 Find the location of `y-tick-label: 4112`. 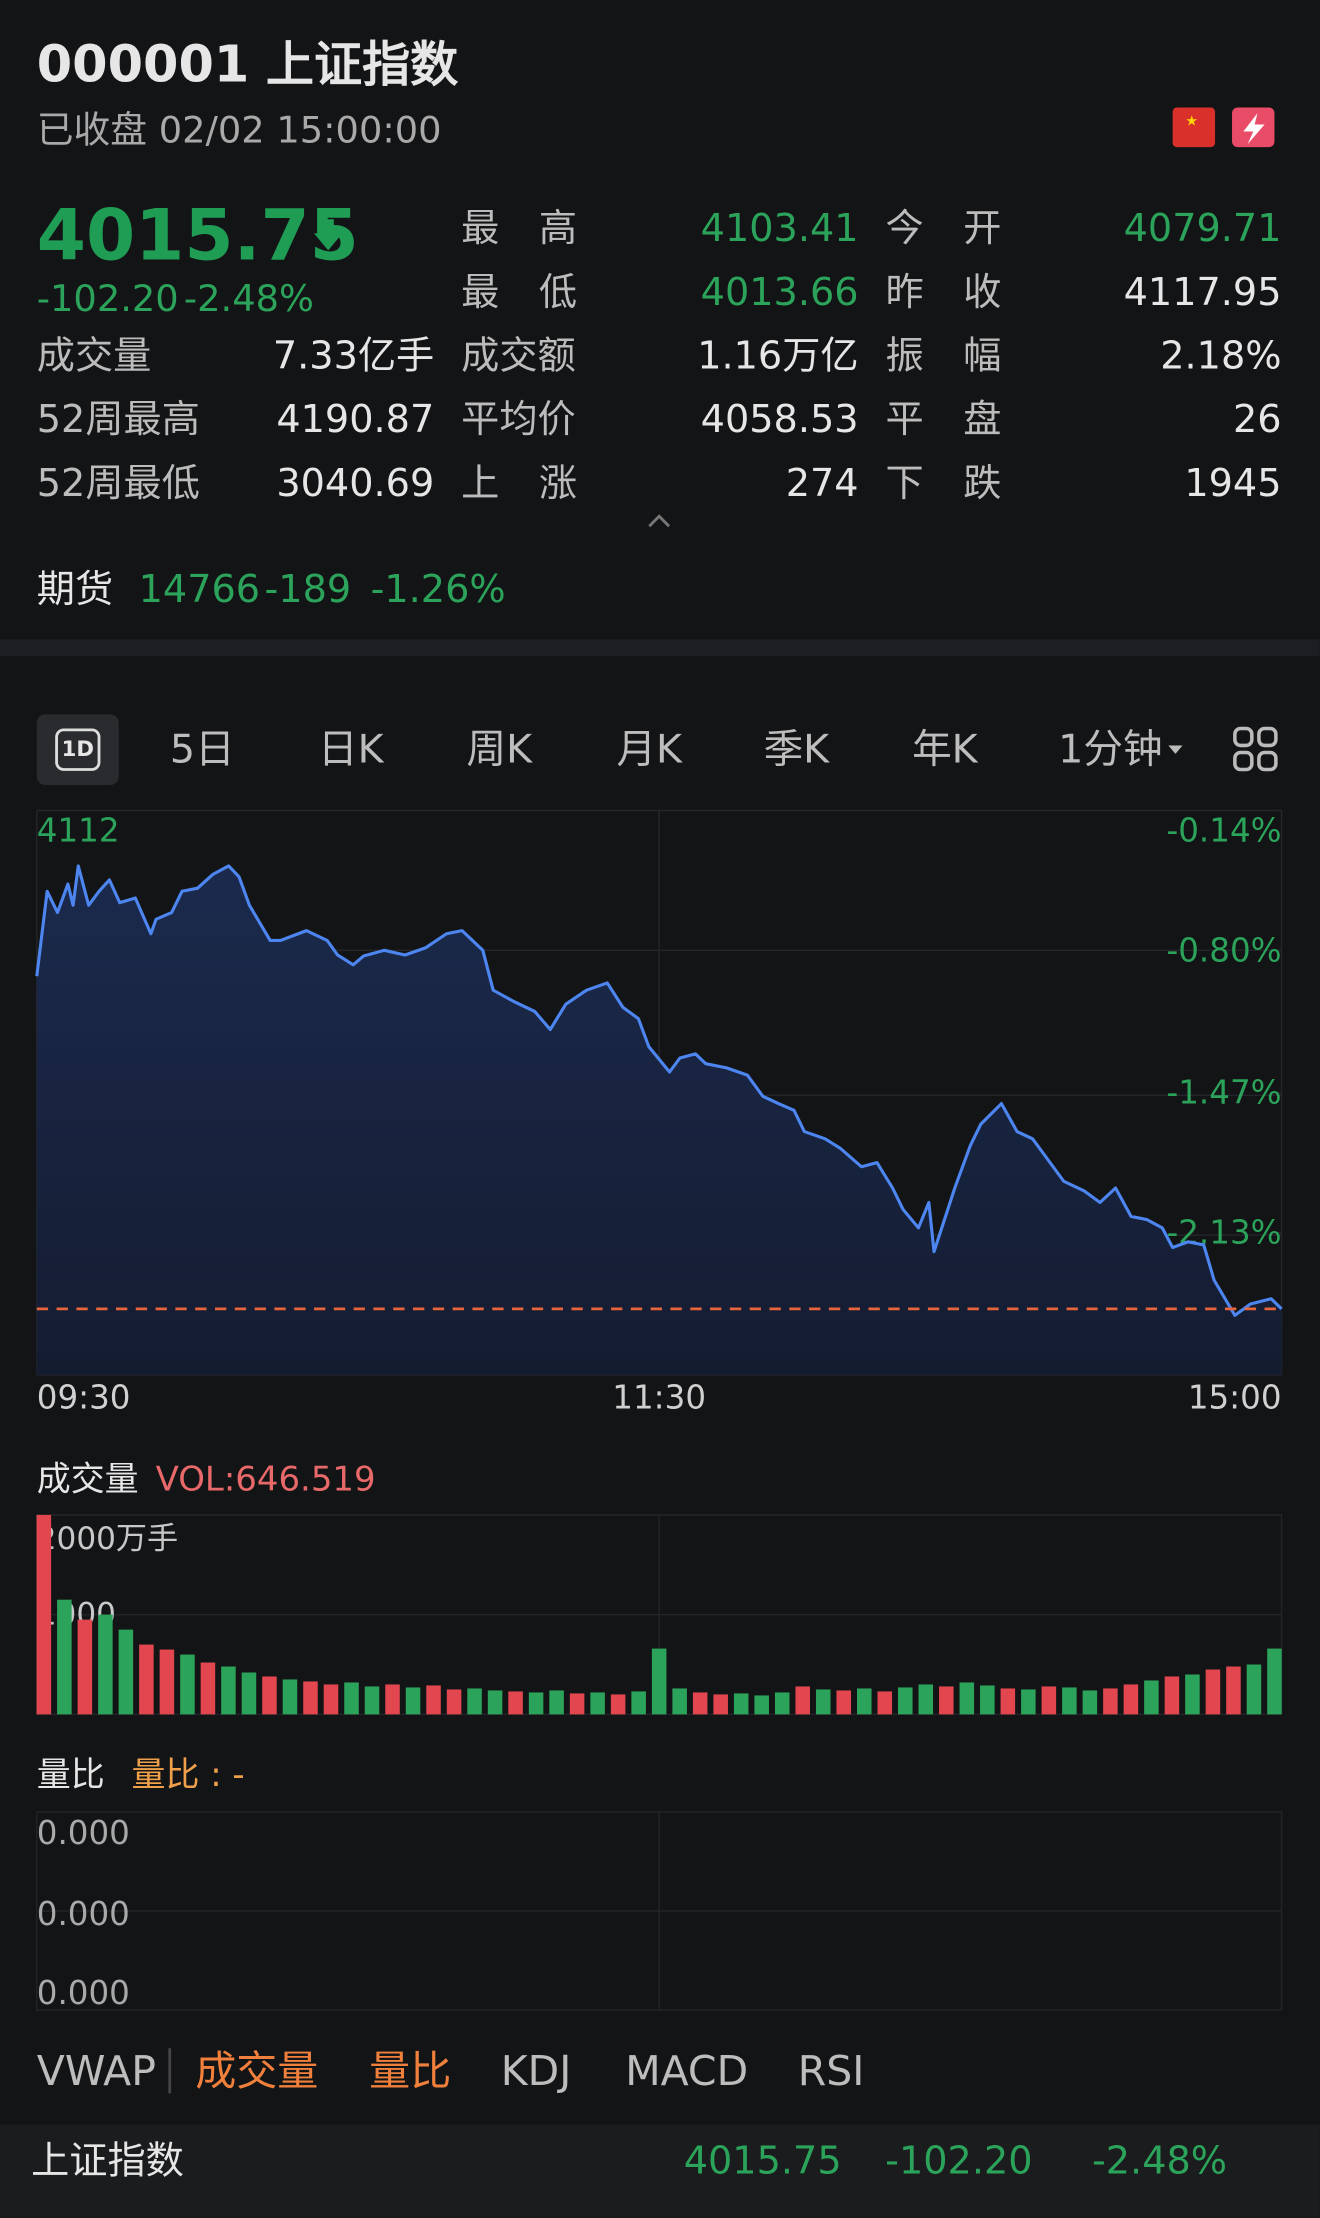

y-tick-label: 4112 is located at coordinates (78, 830).